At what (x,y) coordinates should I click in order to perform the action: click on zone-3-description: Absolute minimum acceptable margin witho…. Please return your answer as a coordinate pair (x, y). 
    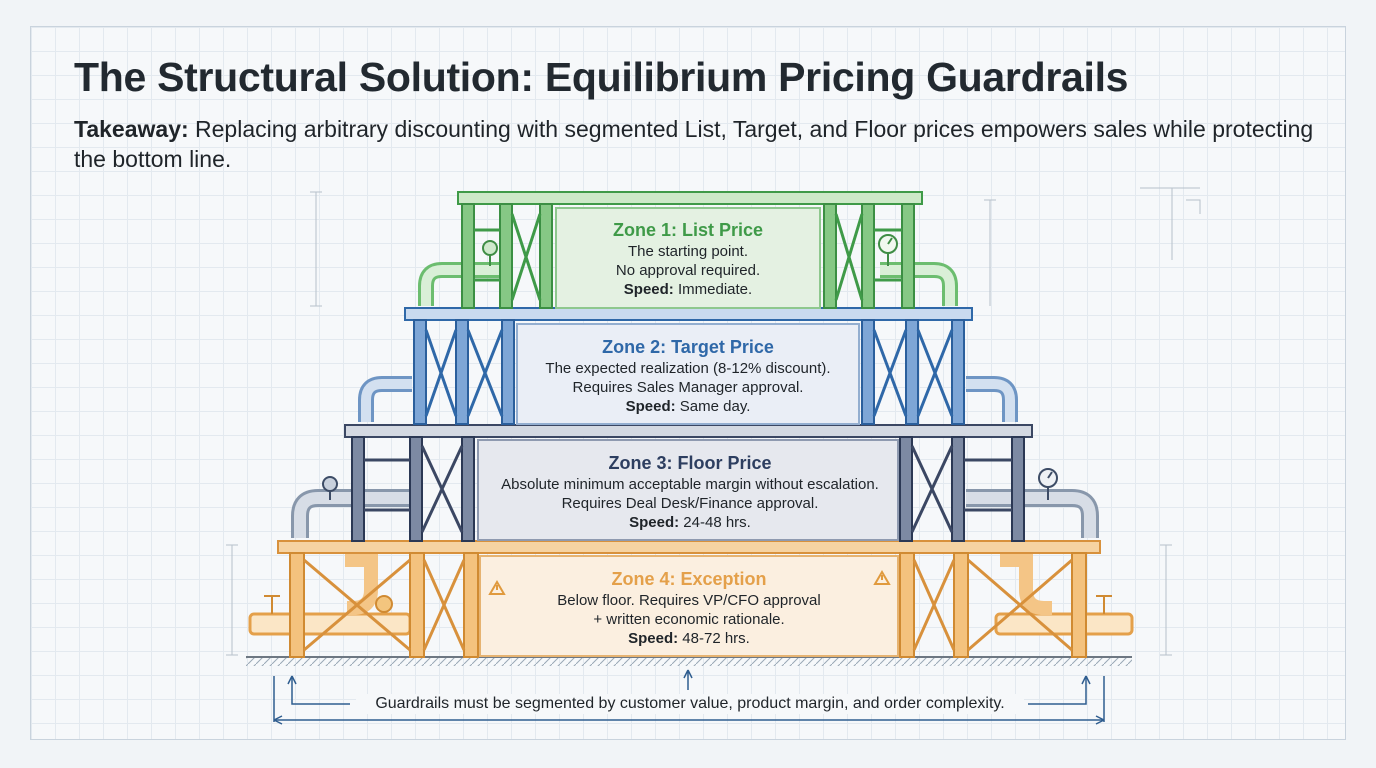
    Looking at the image, I should click on (690, 484).